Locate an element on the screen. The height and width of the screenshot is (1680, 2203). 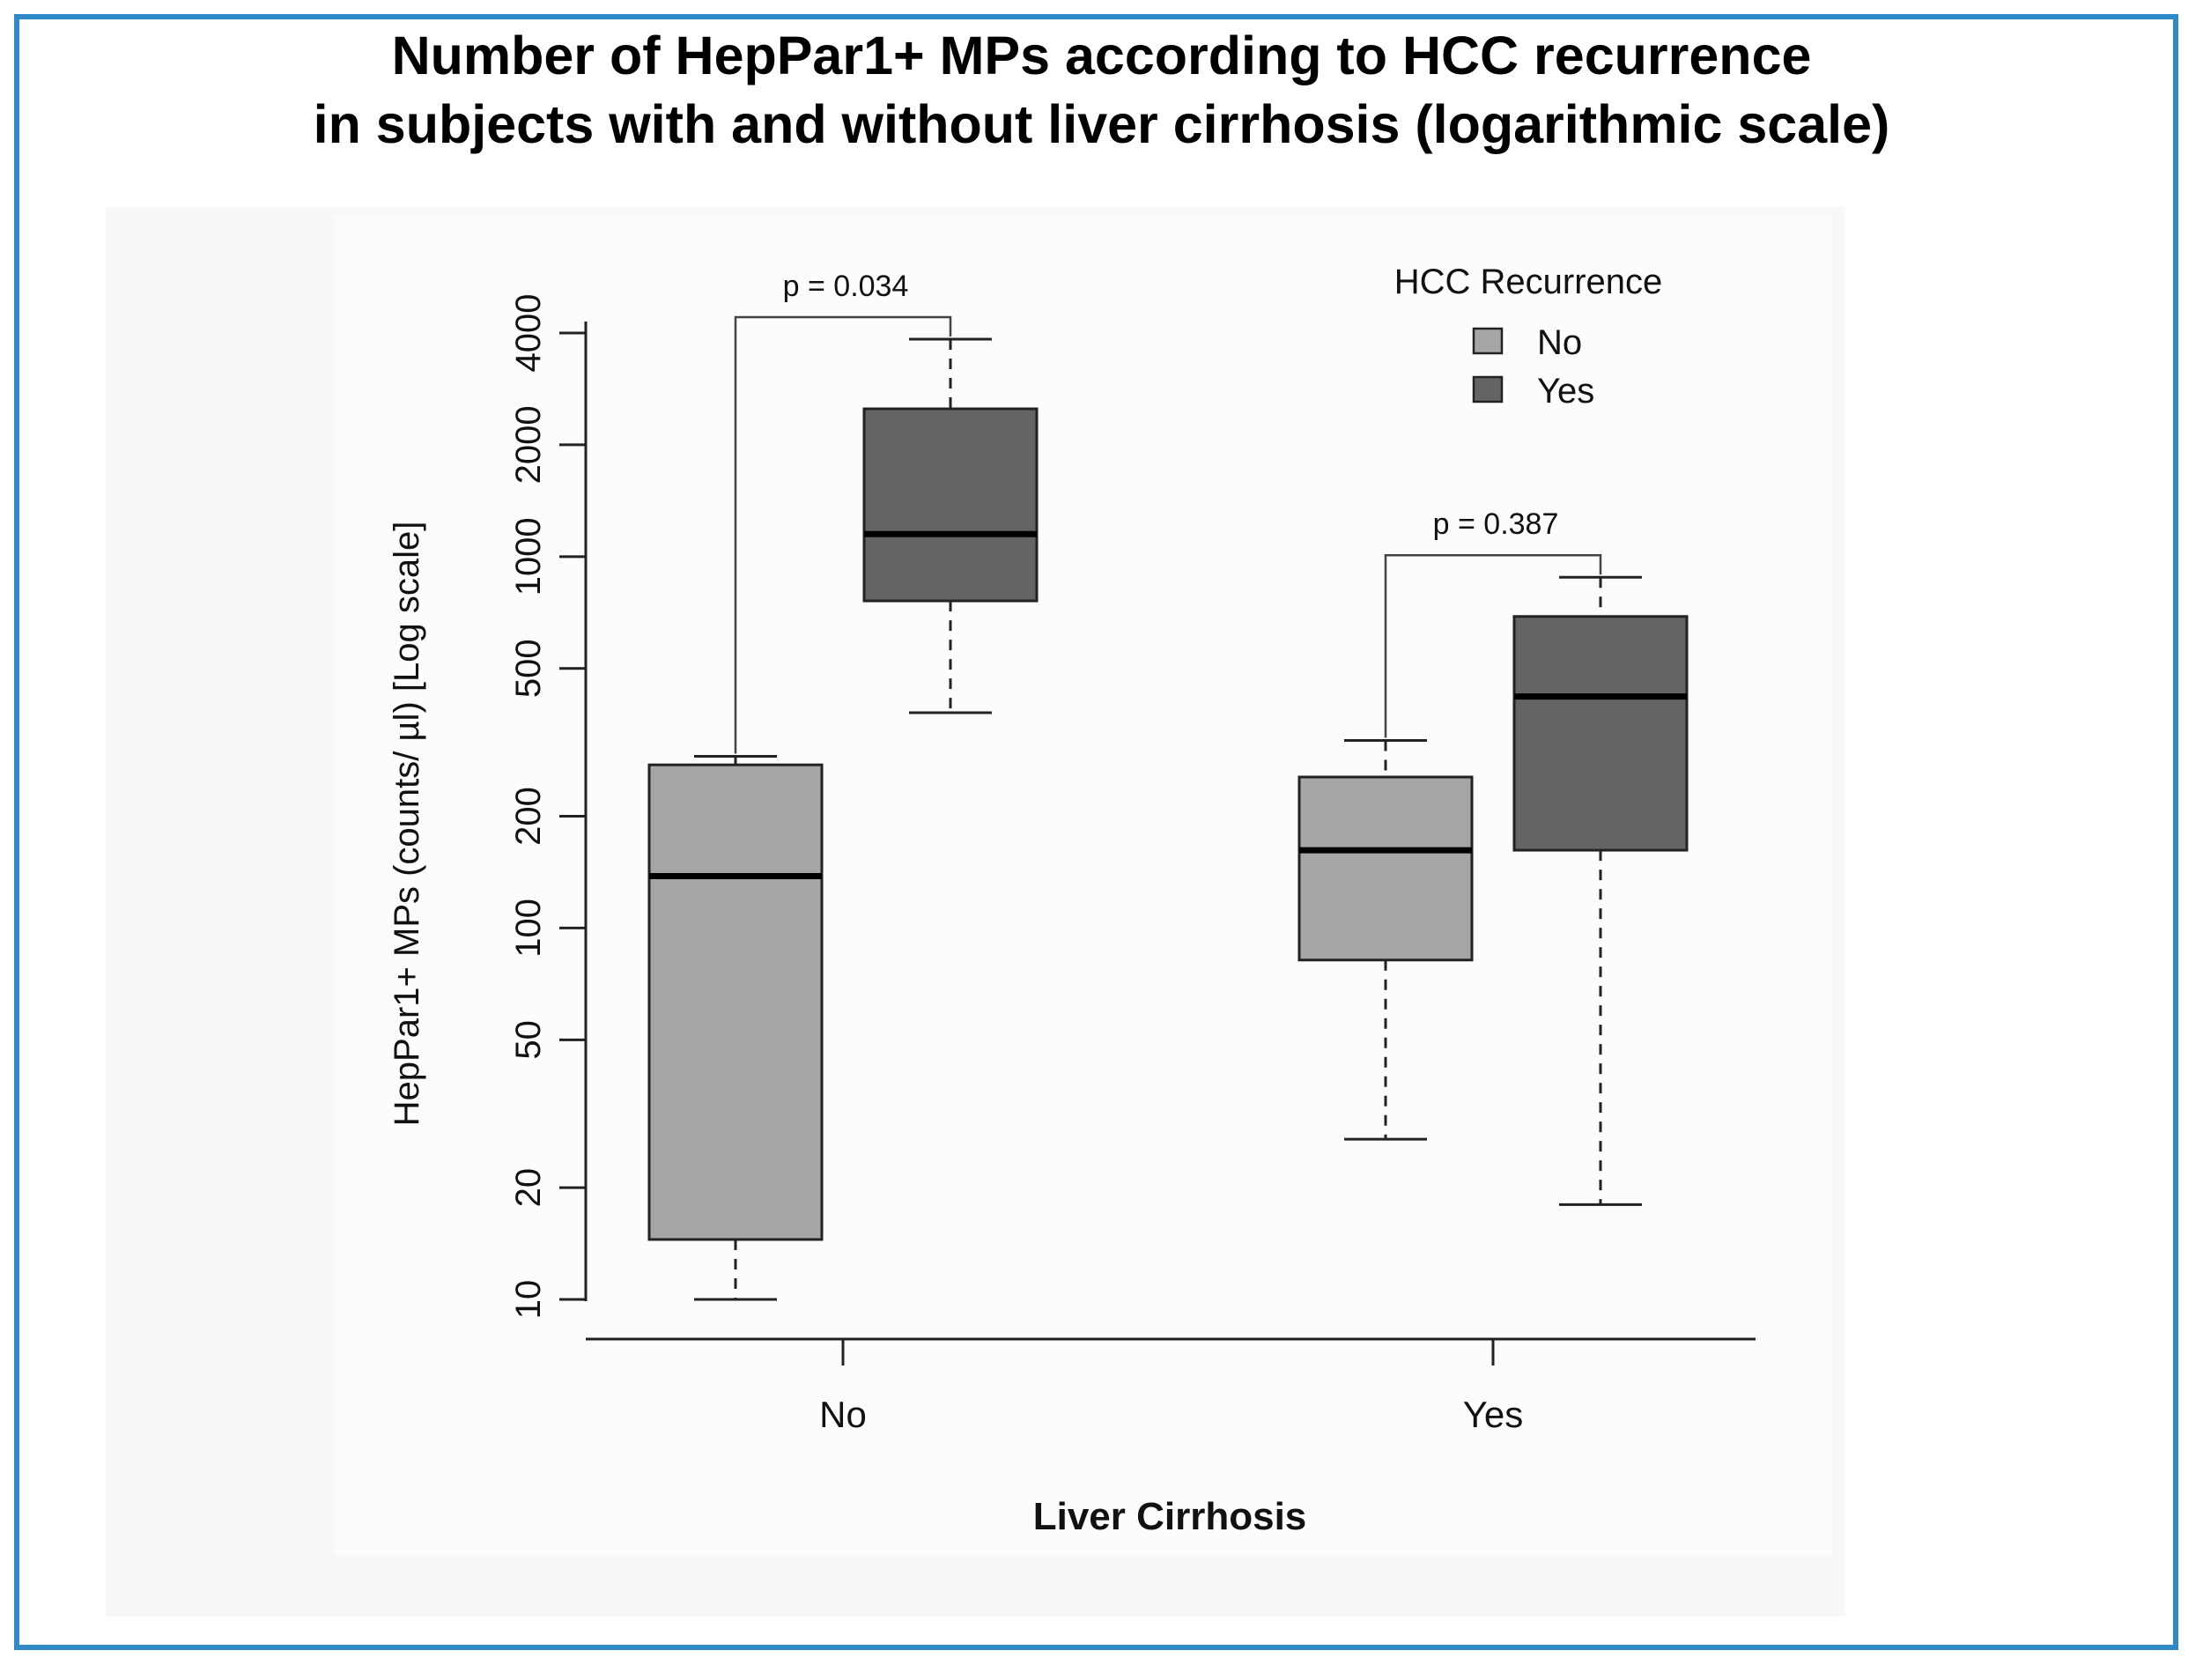
x-tick-label: No is located at coordinates (843, 1414).